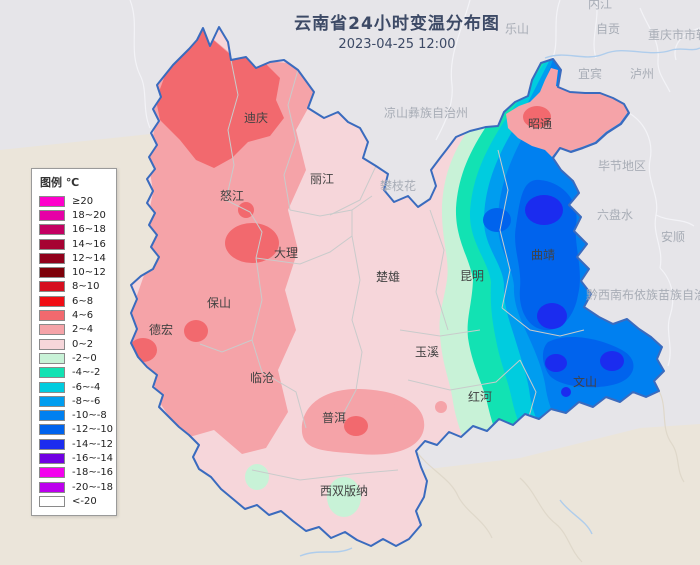 The width and height of the screenshot is (700, 565). I want to click on label-bijie: 毕节地区, so click(622, 166).